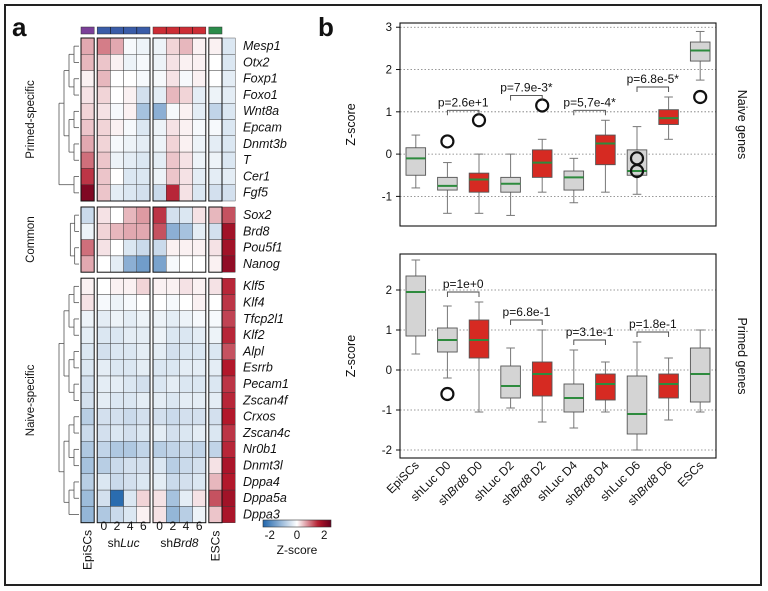 This screenshot has width=768, height=591. What do you see at coordinates (186, 543) in the screenshot?
I see `label-gene: Brd8` at bounding box center [186, 543].